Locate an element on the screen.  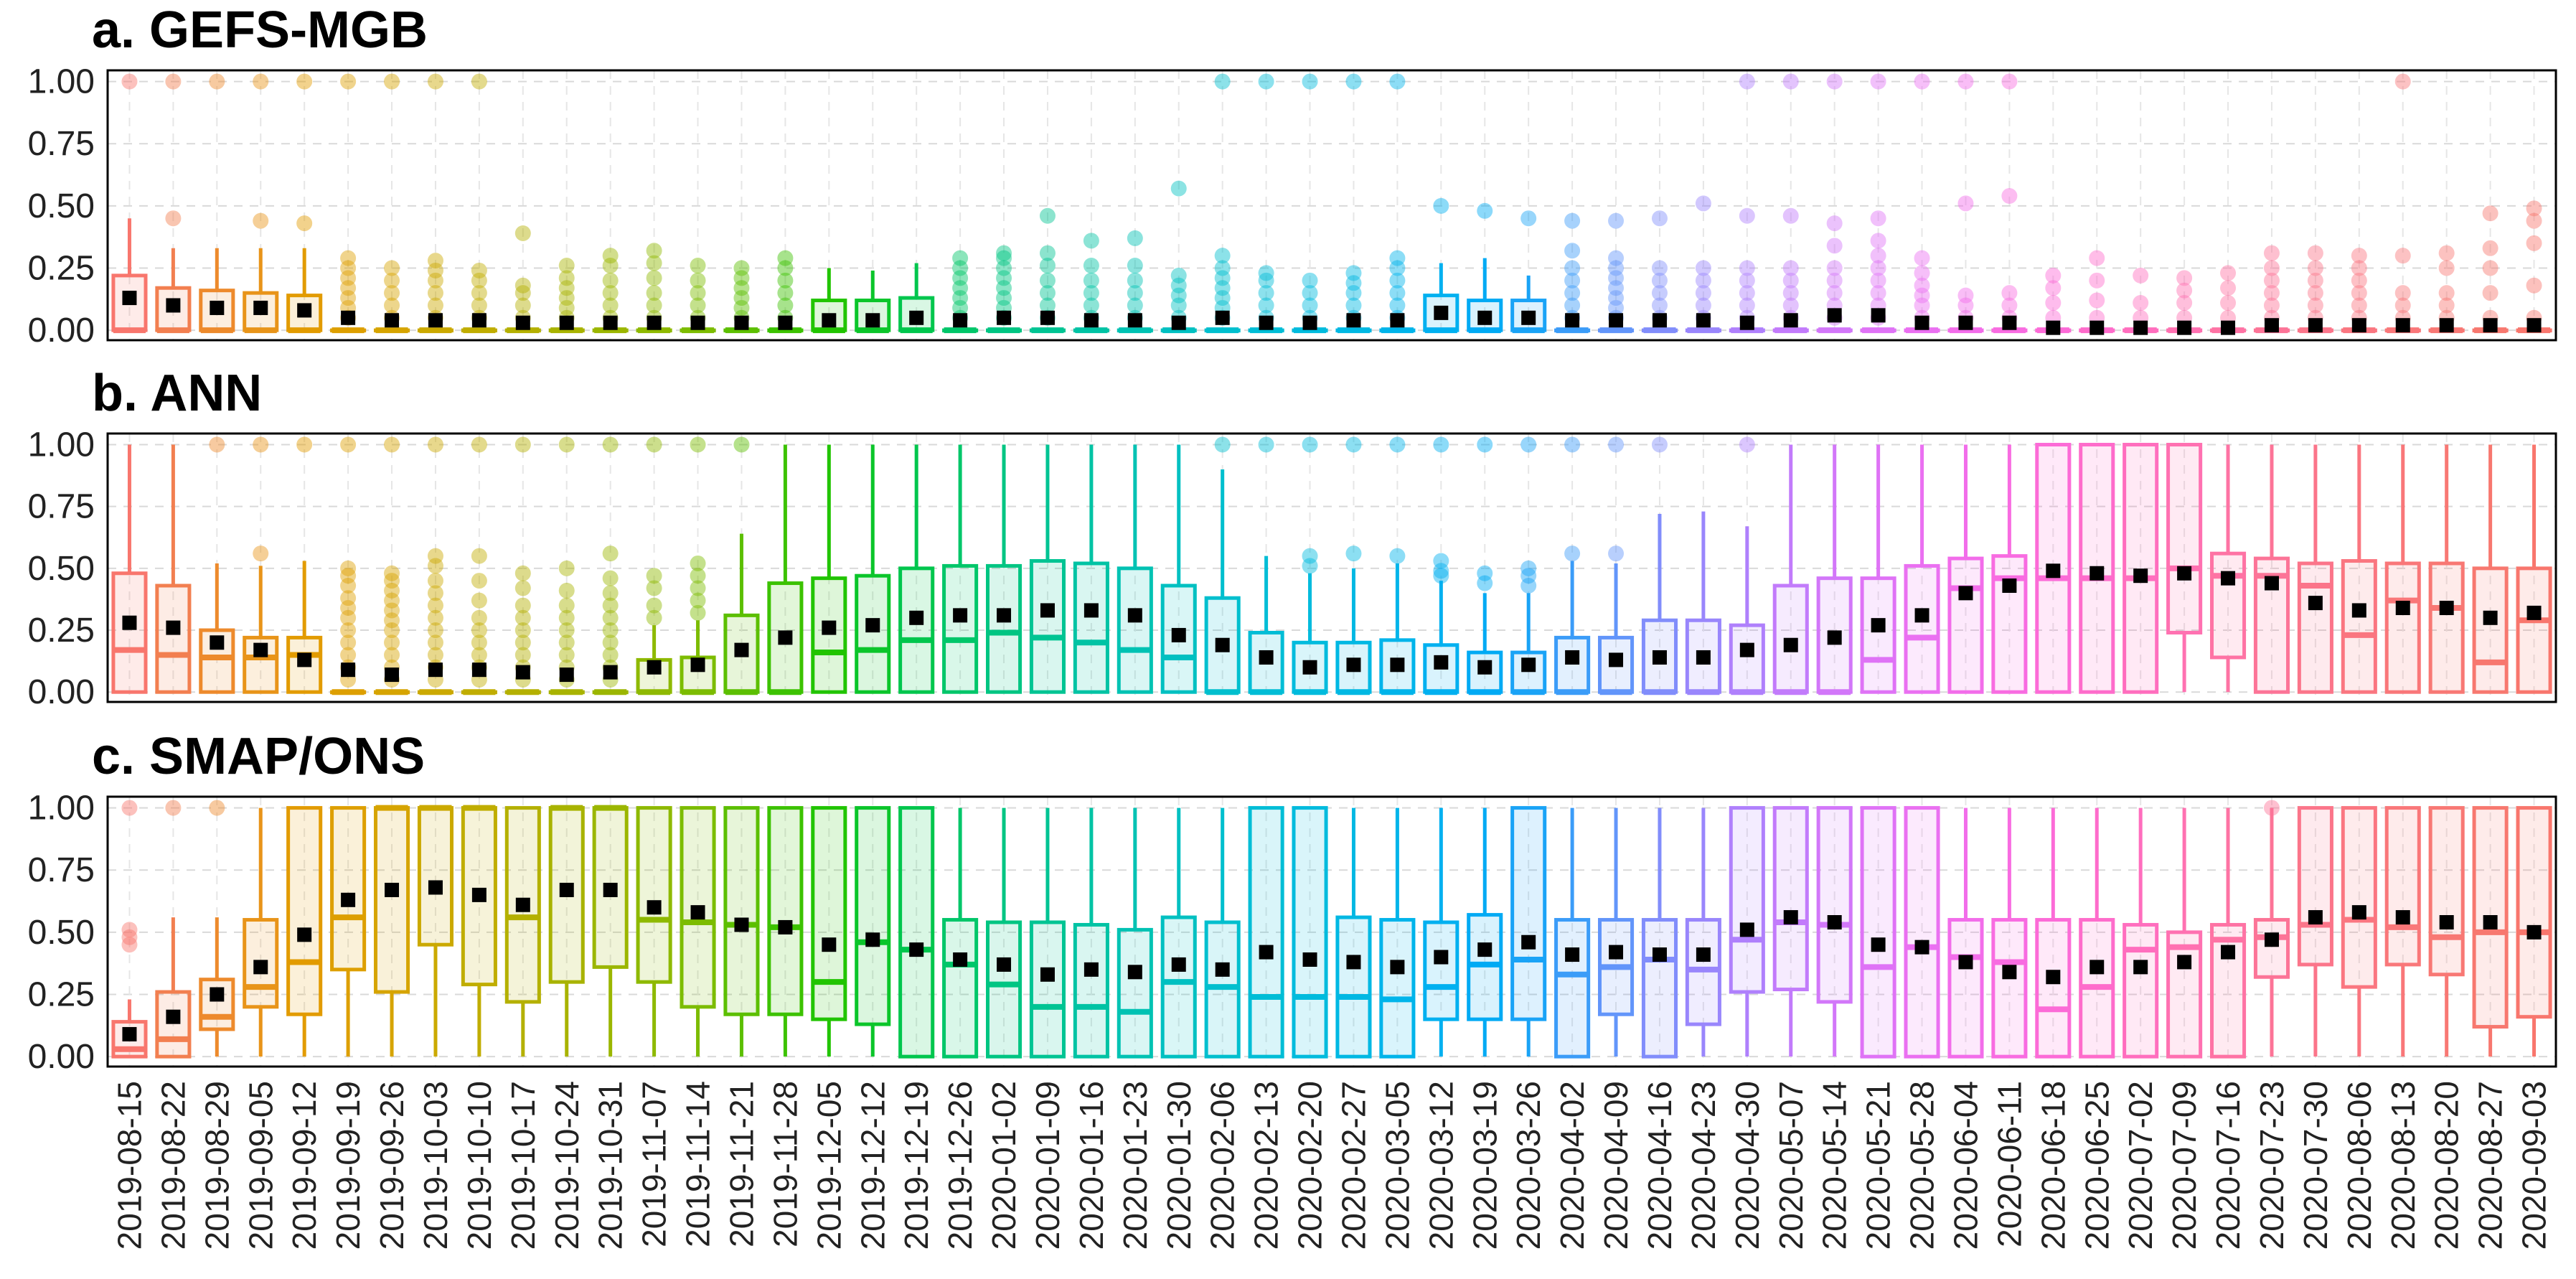
panel-title: b. ANN is located at coordinates (177, 394).